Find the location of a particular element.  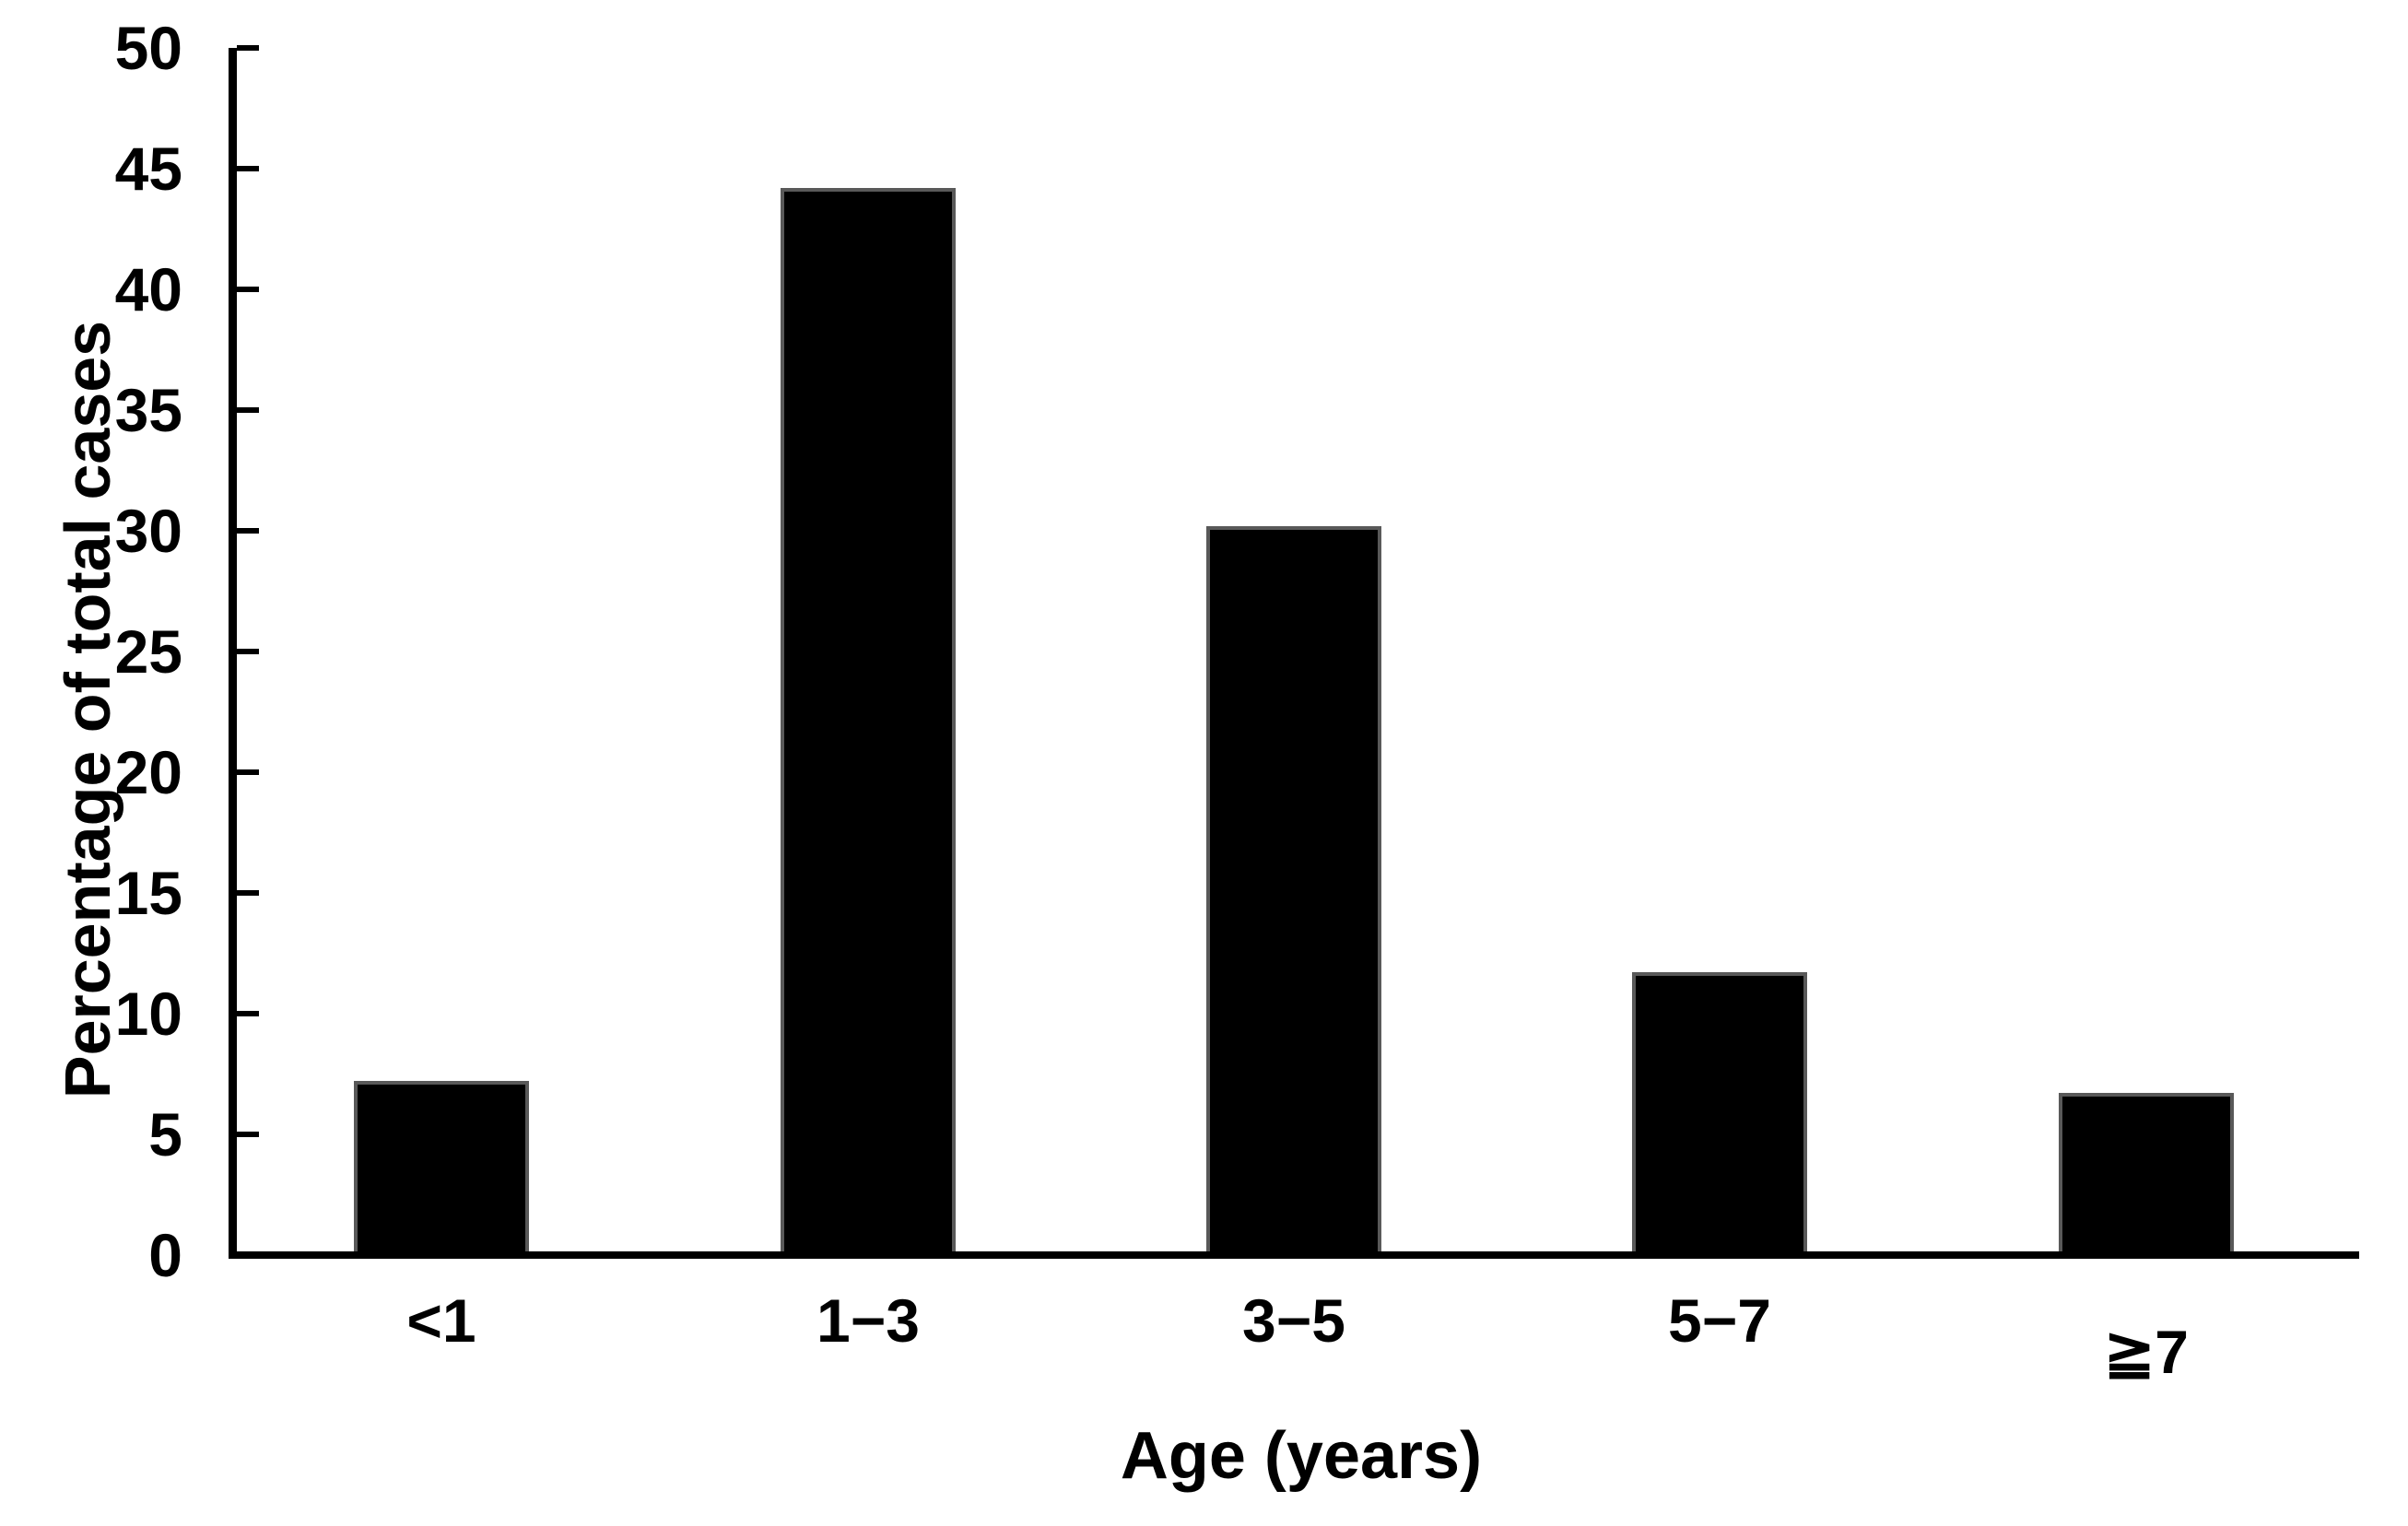

y-tick-label: 15 is located at coordinates (148, 893).